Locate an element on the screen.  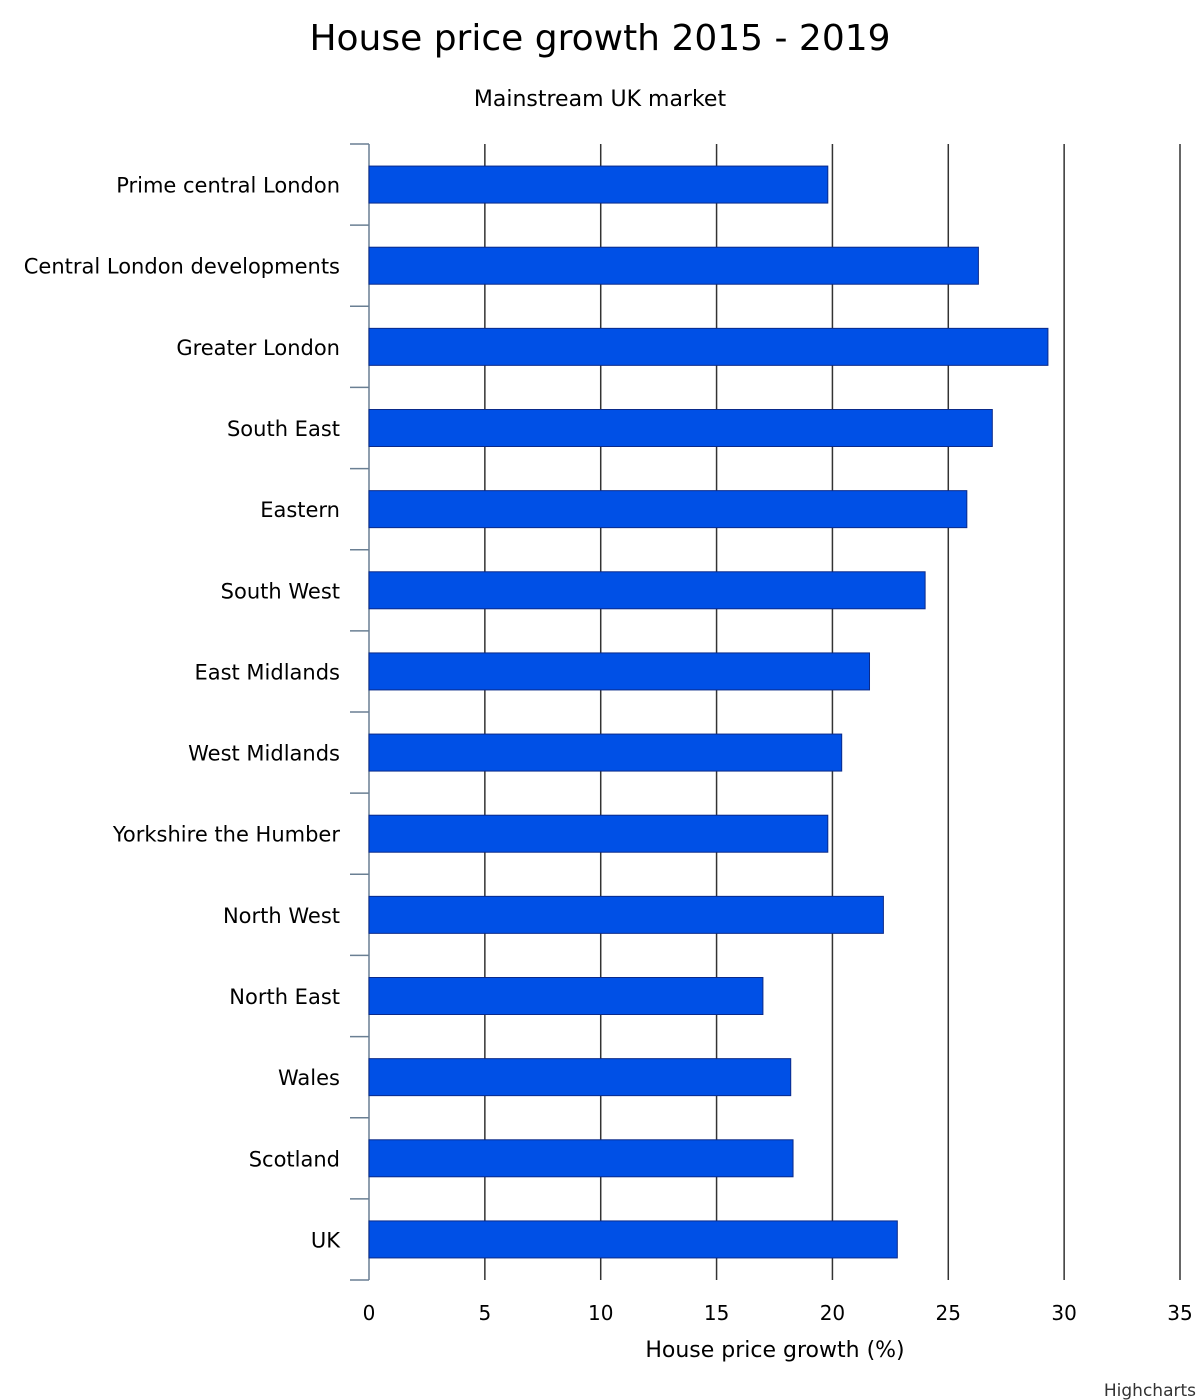
category-label: South East is located at coordinates (283, 429).